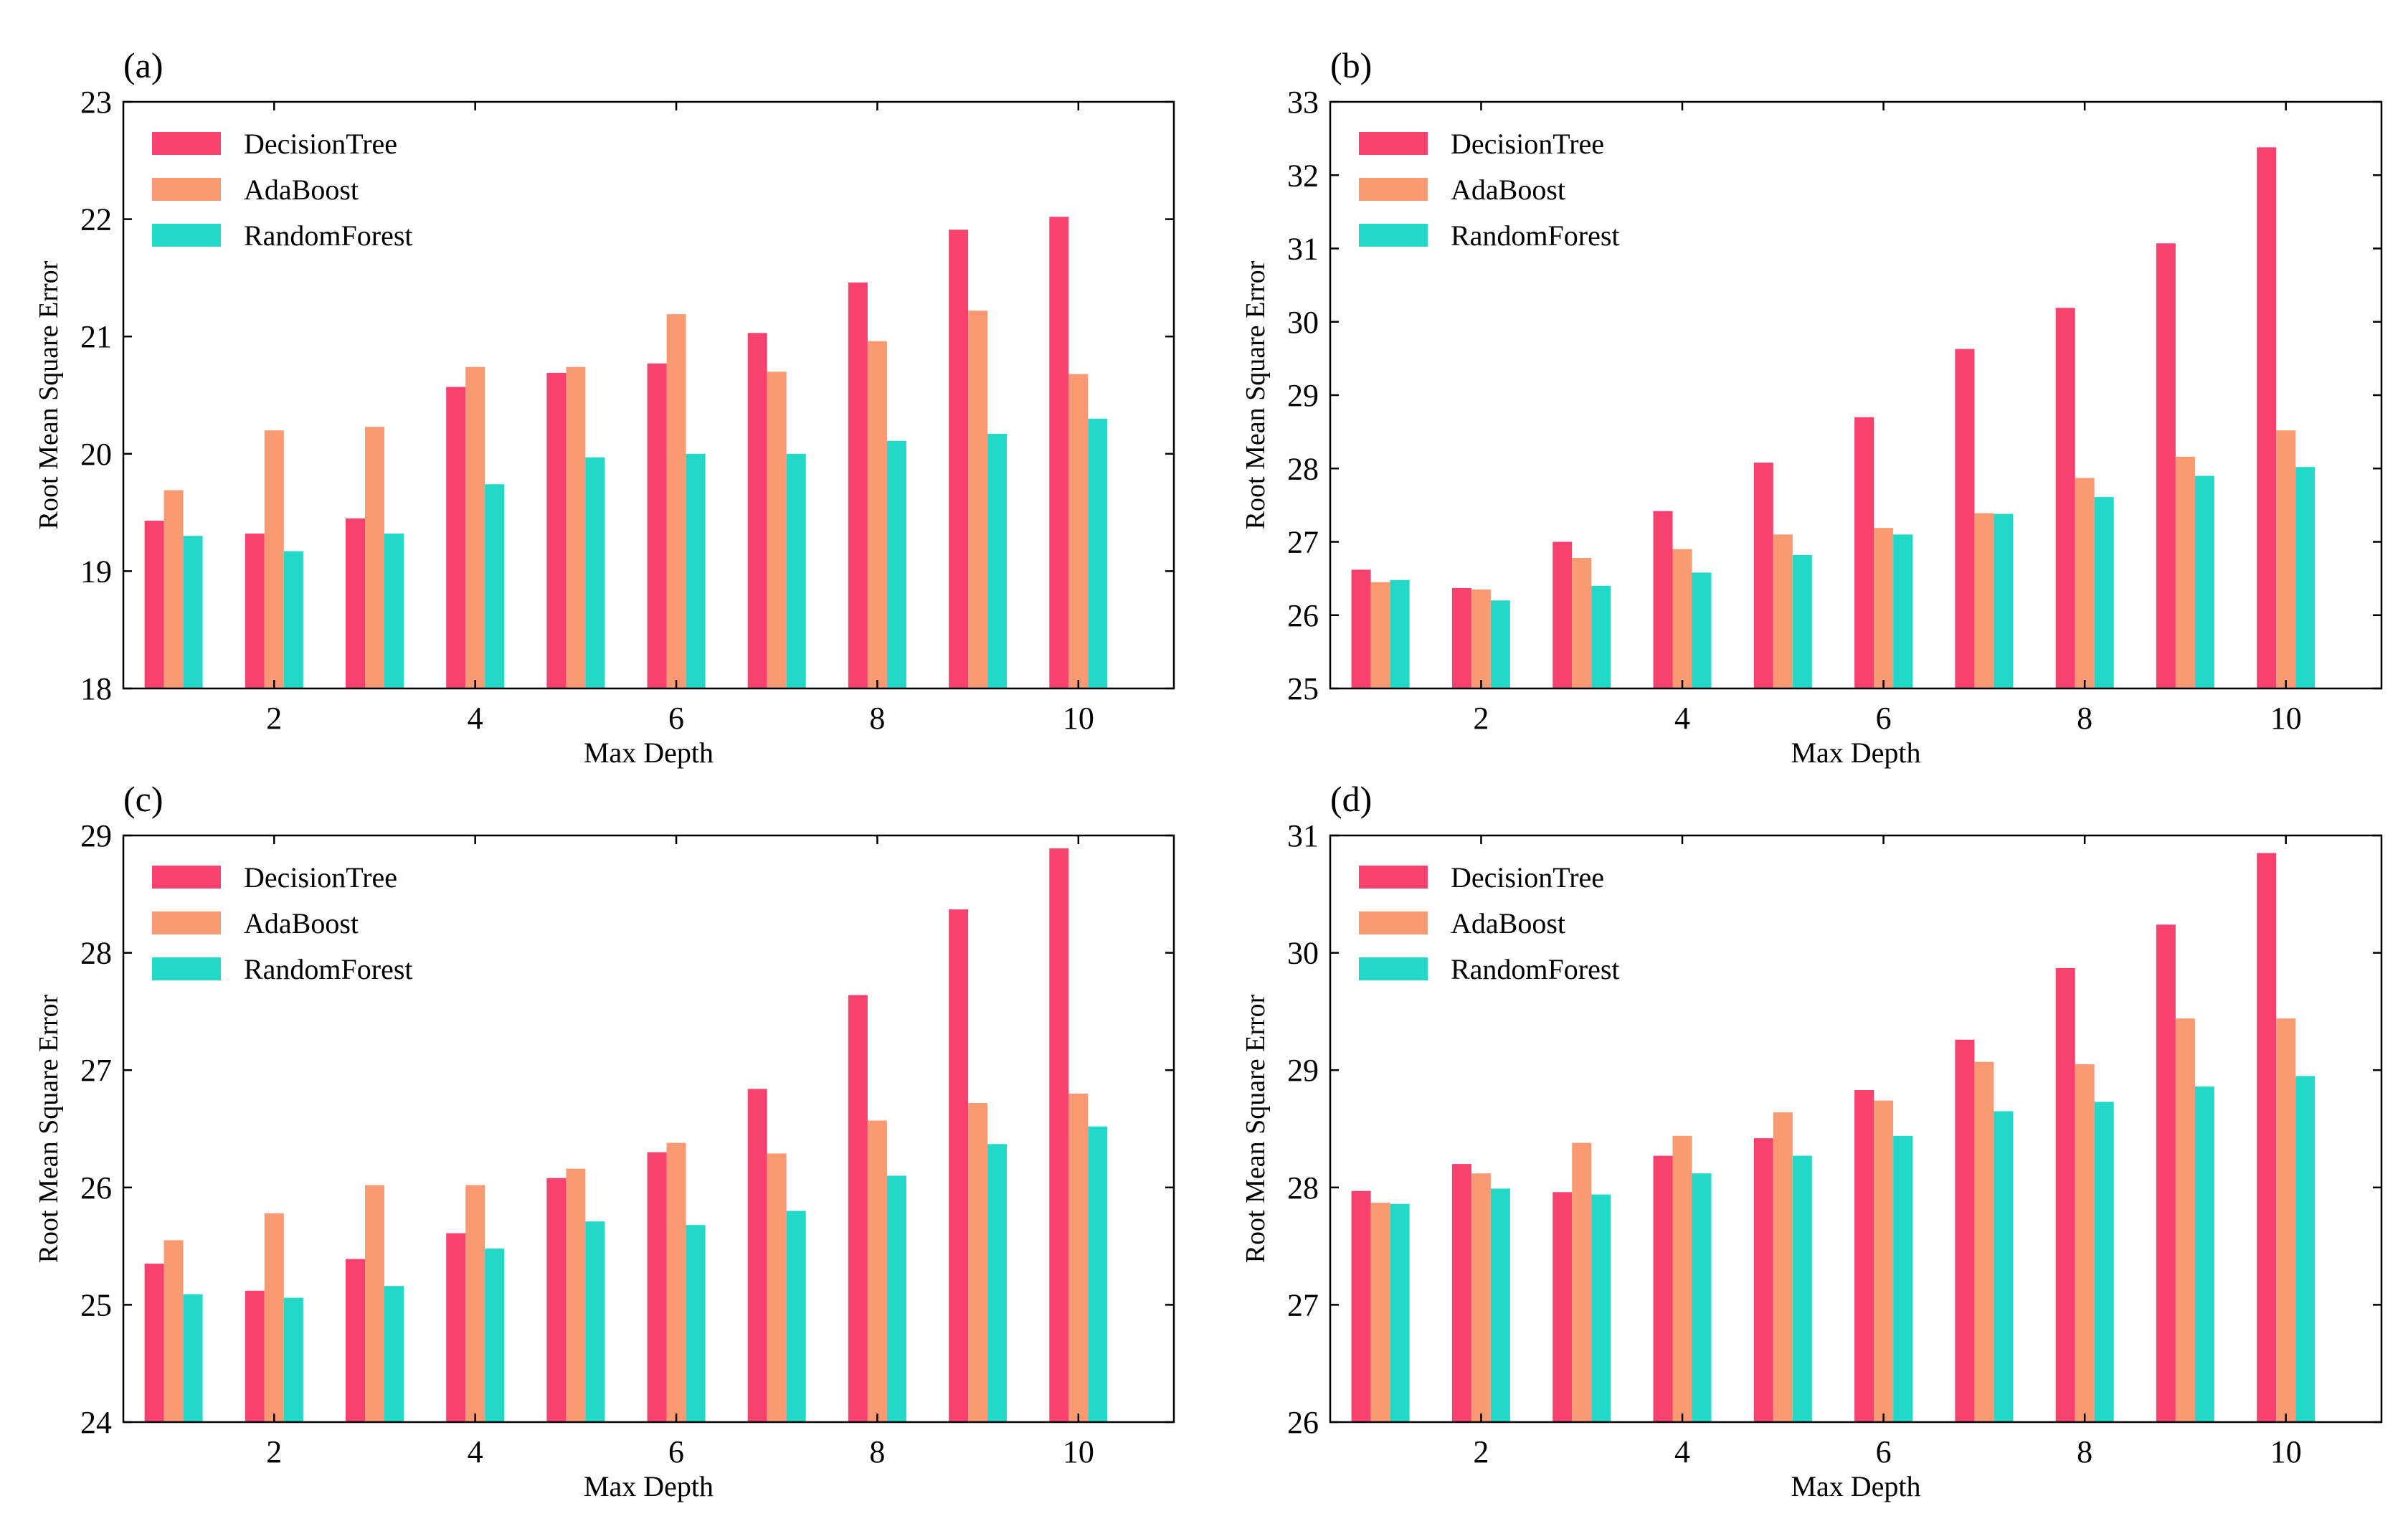  Describe the element at coordinates (96, 1422) in the screenshot. I see `y-tick-label: 24` at that location.